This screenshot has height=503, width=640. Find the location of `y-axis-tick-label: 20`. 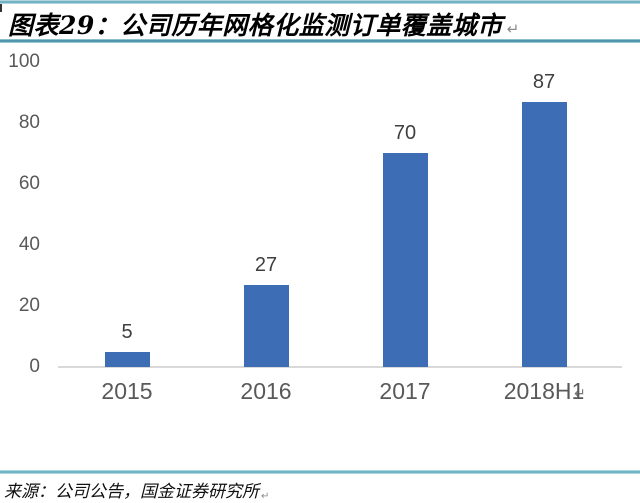

y-axis-tick-label: 20 is located at coordinates (29, 305).